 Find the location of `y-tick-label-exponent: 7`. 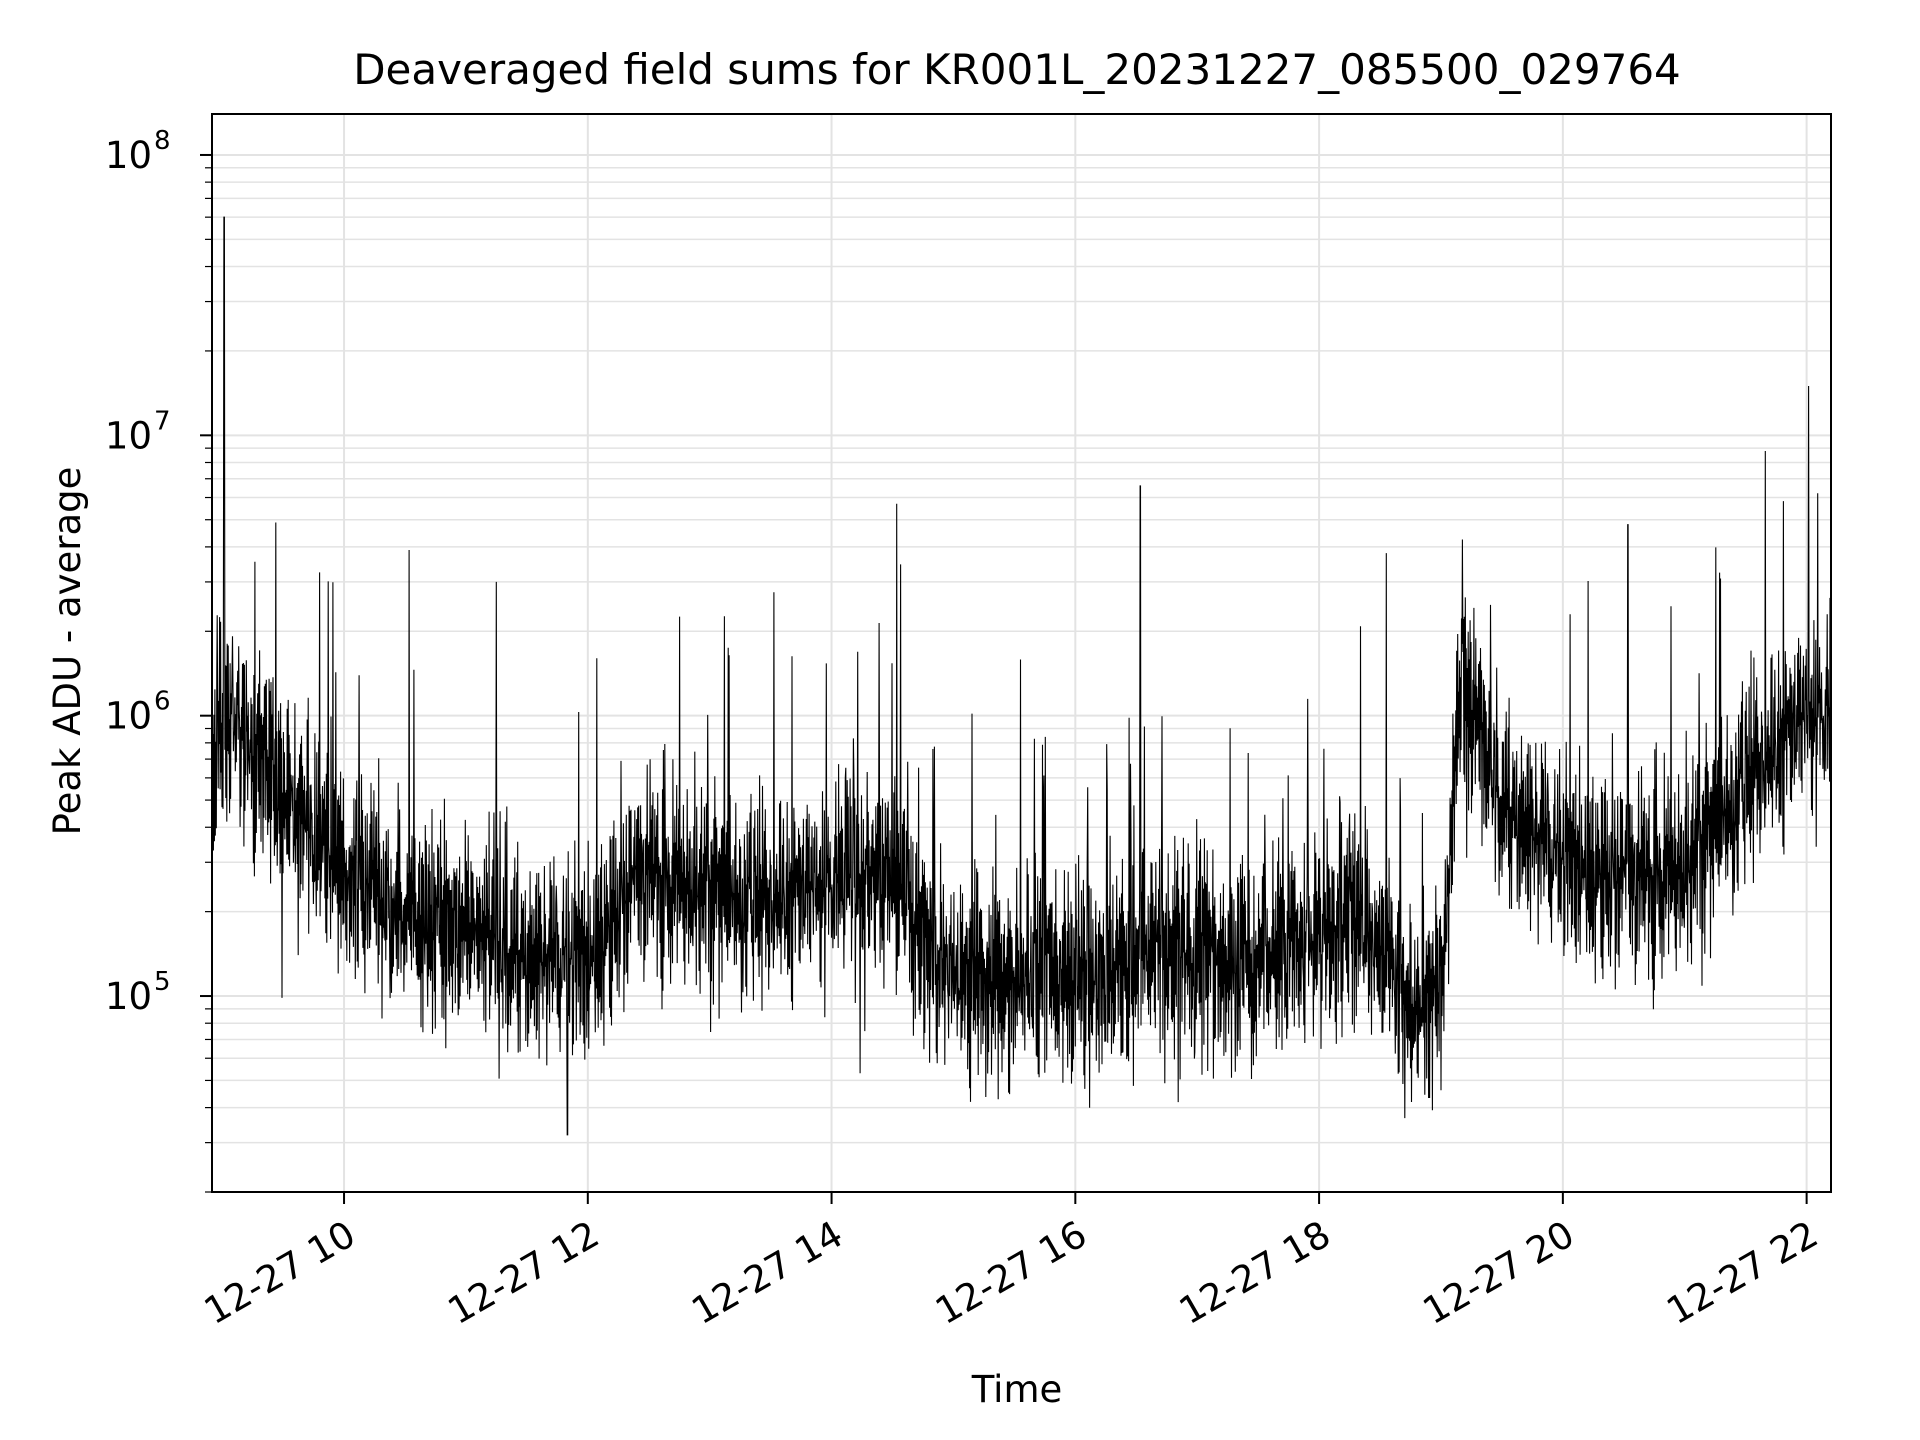

y-tick-label-exponent: 7 is located at coordinates (162, 421).